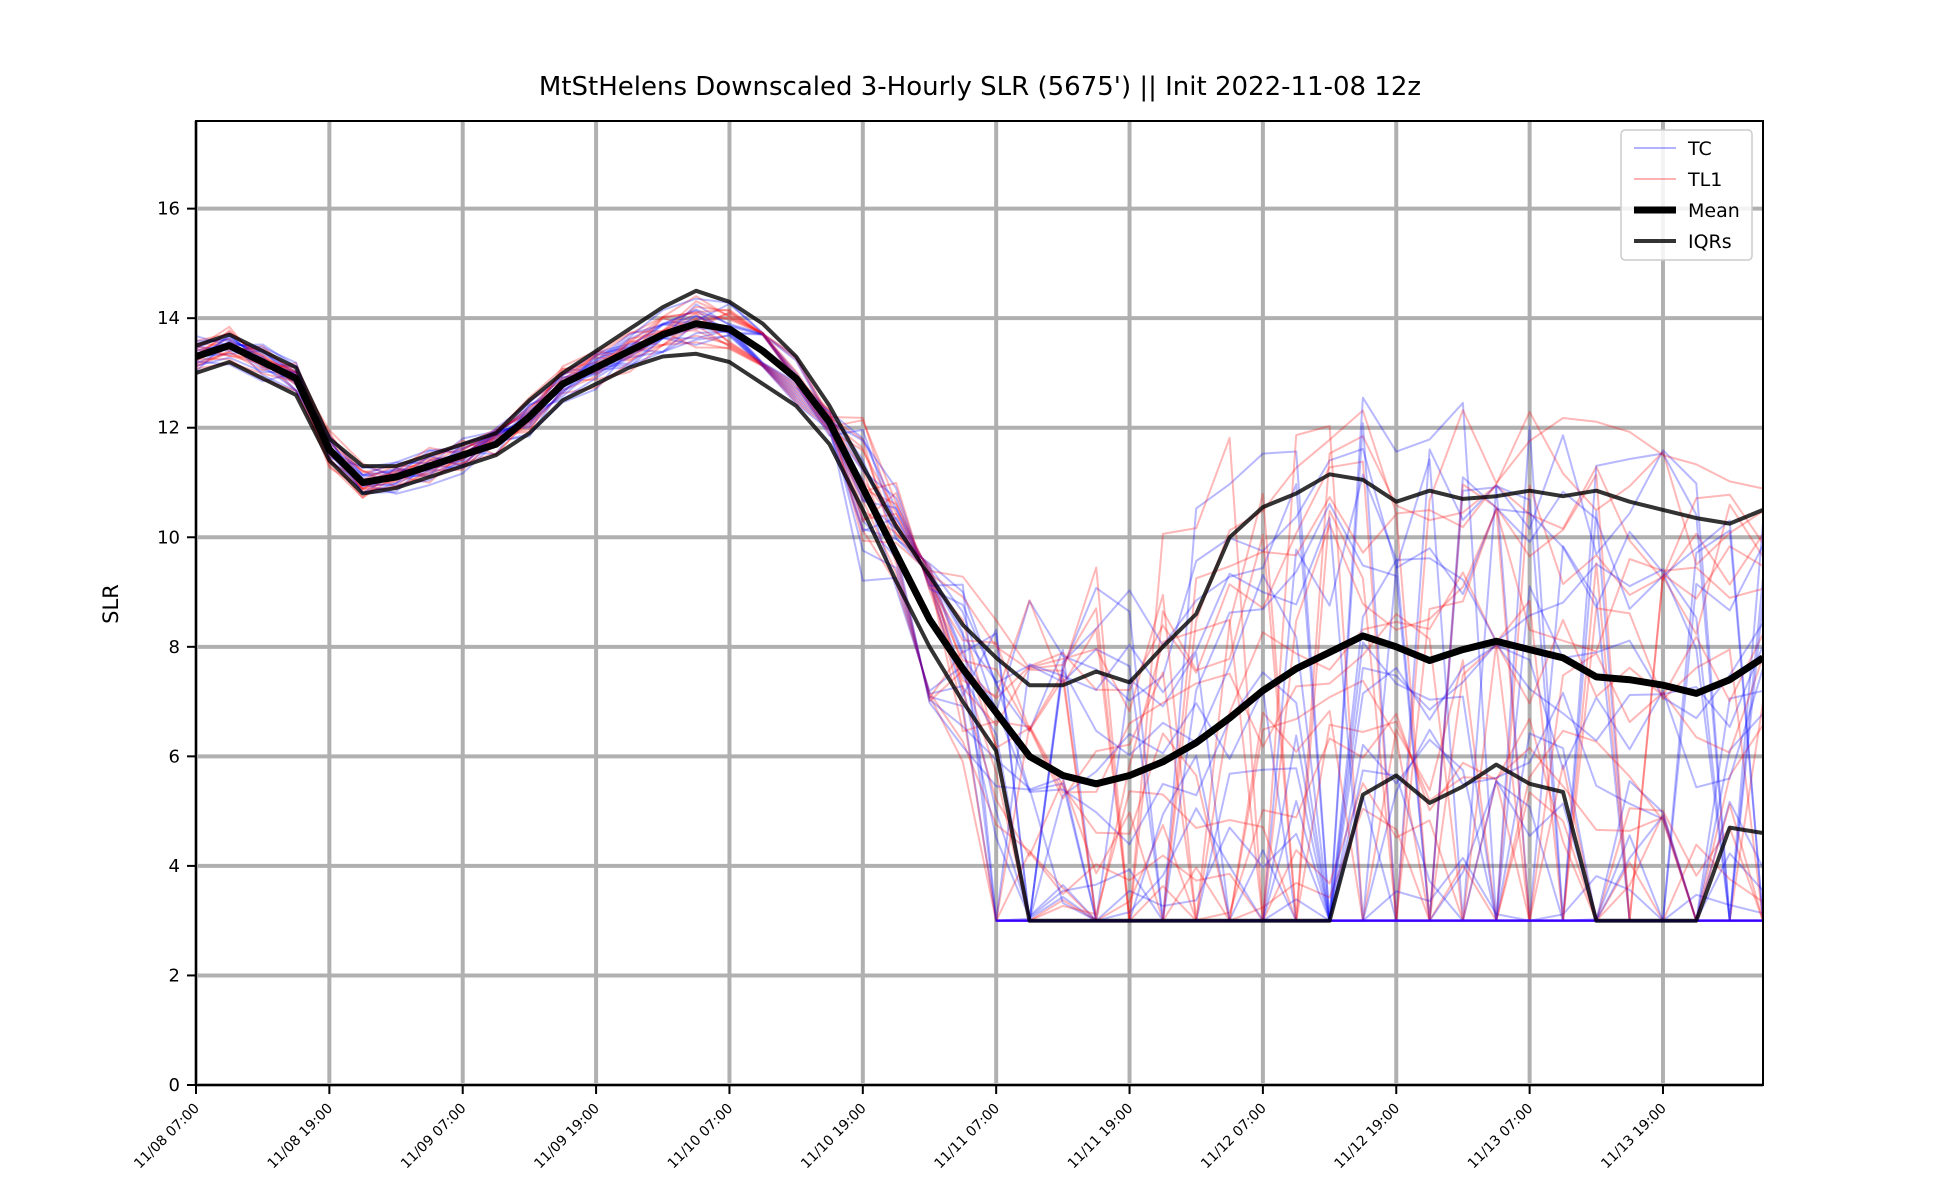  I want to click on x-tick-label: 11/12 19:00, so click(1368, 1137).